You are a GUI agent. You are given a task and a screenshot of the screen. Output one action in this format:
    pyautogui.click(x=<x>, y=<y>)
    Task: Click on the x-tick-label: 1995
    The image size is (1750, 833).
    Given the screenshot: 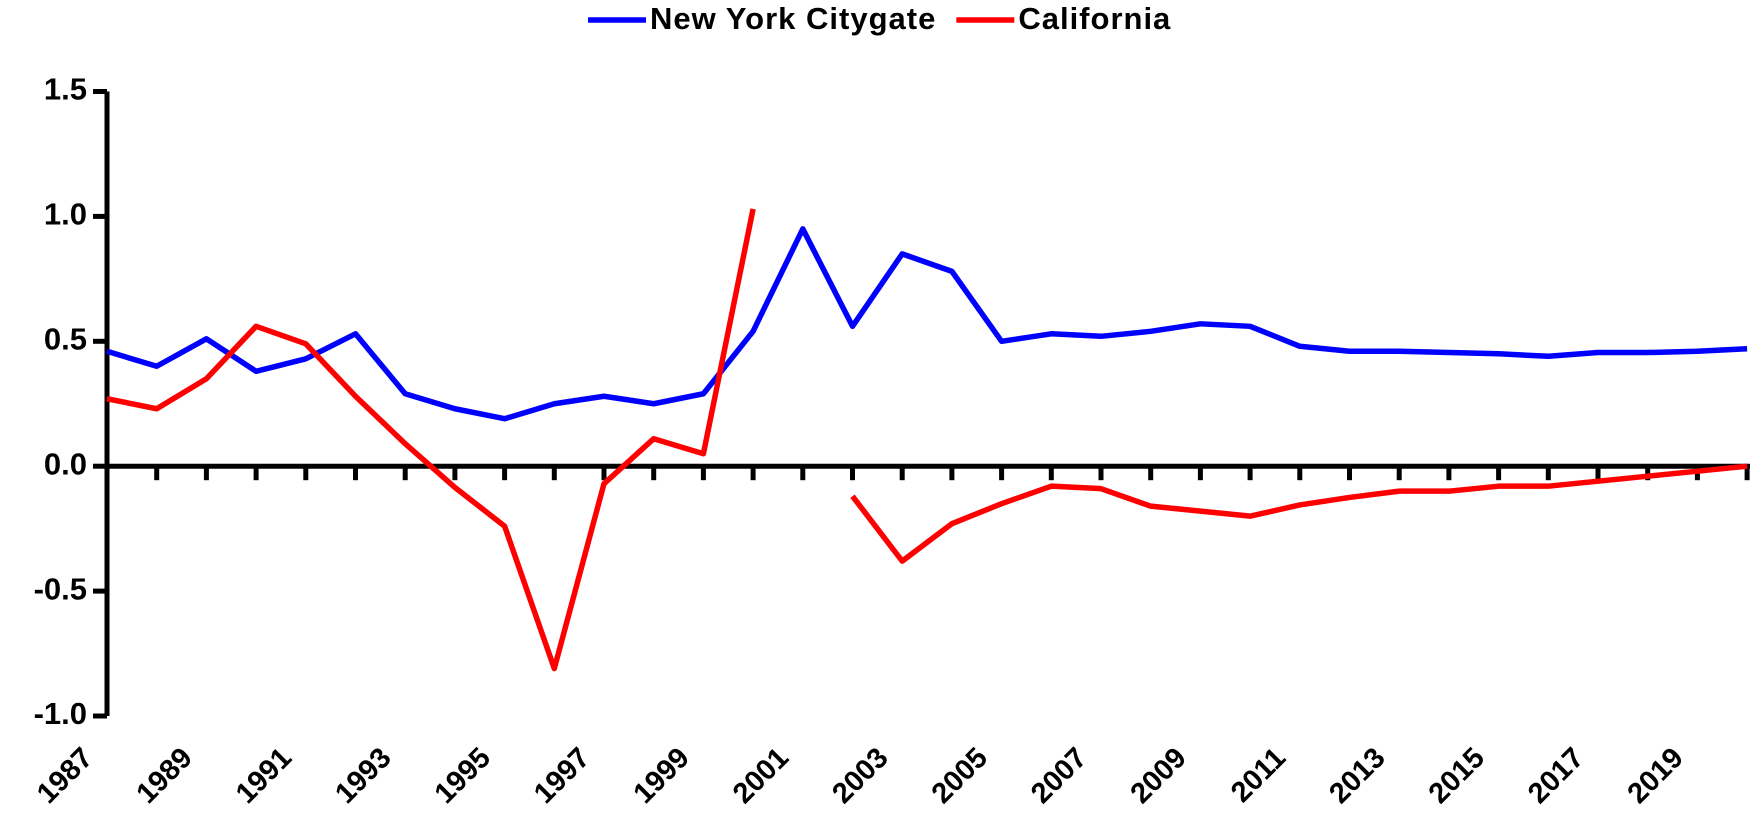 What is the action you would take?
    pyautogui.click(x=463, y=776)
    